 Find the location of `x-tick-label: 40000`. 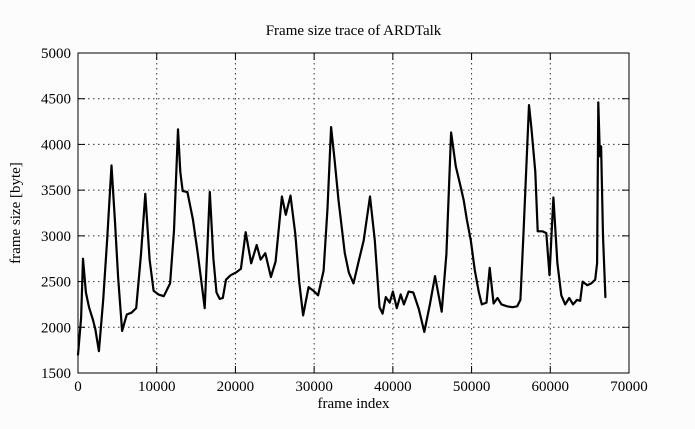

x-tick-label: 40000 is located at coordinates (393, 387).